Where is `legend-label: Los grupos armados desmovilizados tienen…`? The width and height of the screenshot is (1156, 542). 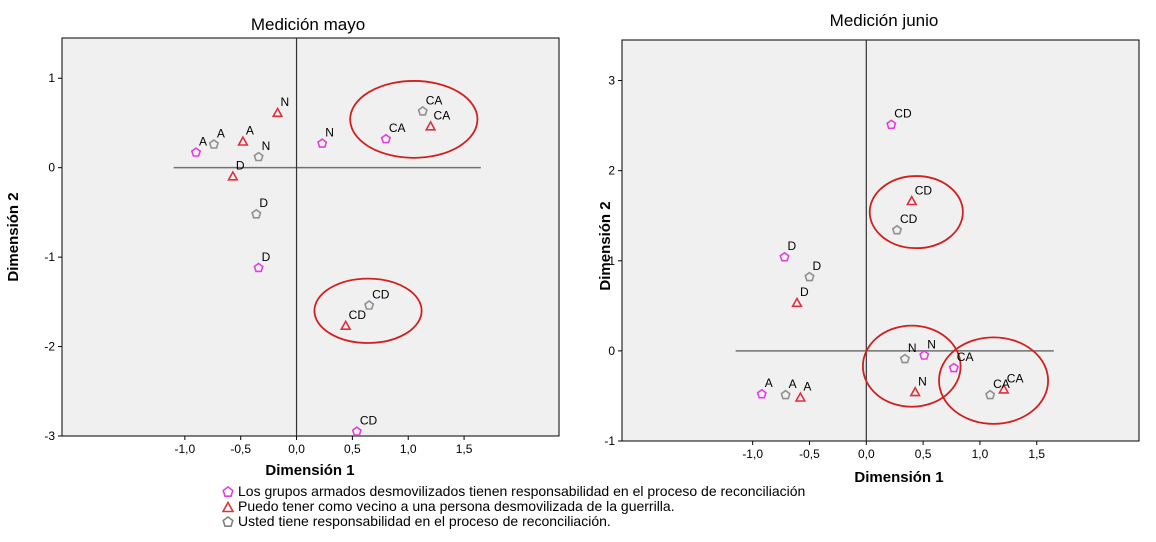 legend-label: Los grupos armados desmovilizados tienen… is located at coordinates (522, 491).